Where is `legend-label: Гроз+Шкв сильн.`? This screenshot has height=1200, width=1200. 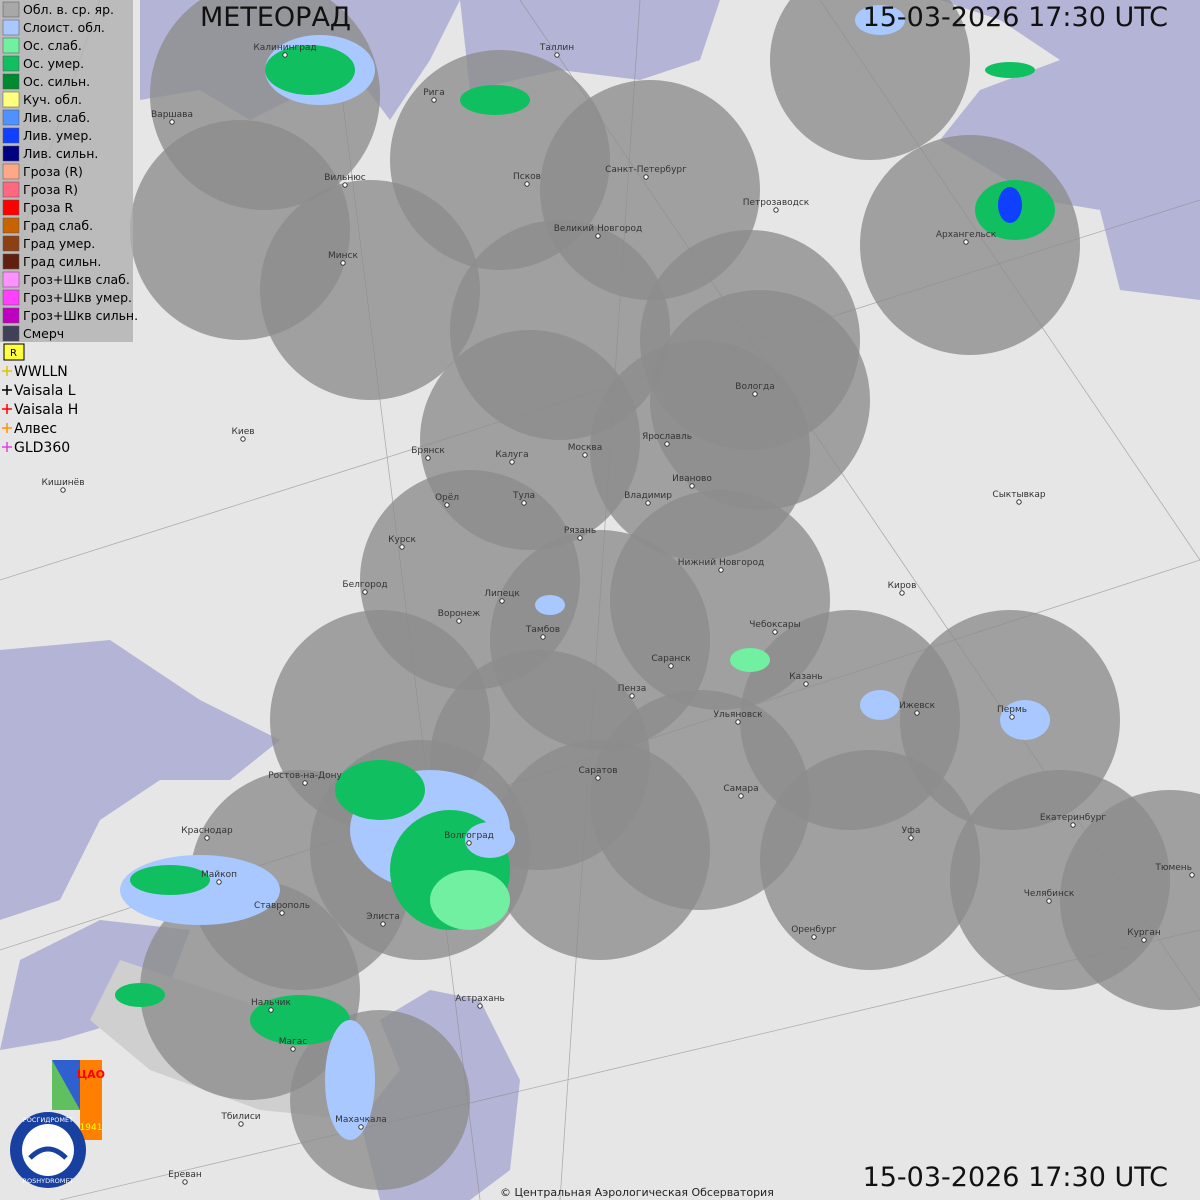 legend-label: Гроз+Шкв сильн. is located at coordinates (80, 315).